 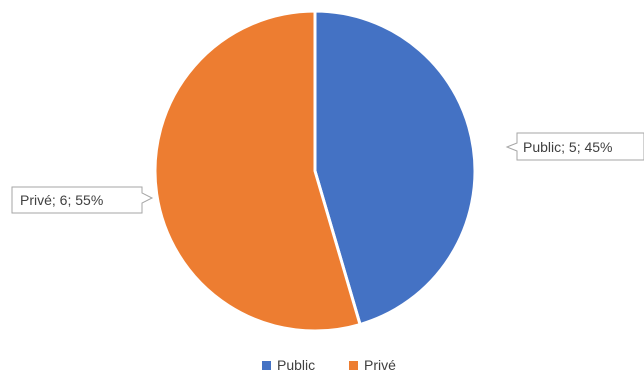 What do you see at coordinates (329, 365) in the screenshot?
I see `legend: Public Privé` at bounding box center [329, 365].